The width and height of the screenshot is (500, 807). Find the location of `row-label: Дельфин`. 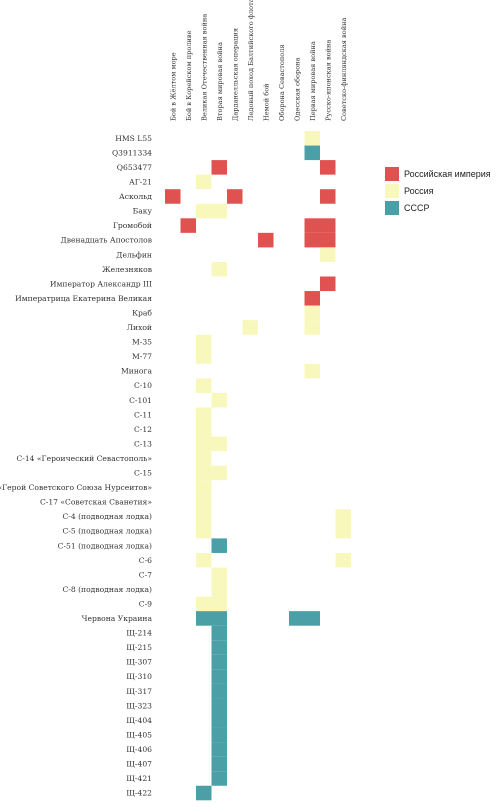

row-label: Дельфин is located at coordinates (134, 254).